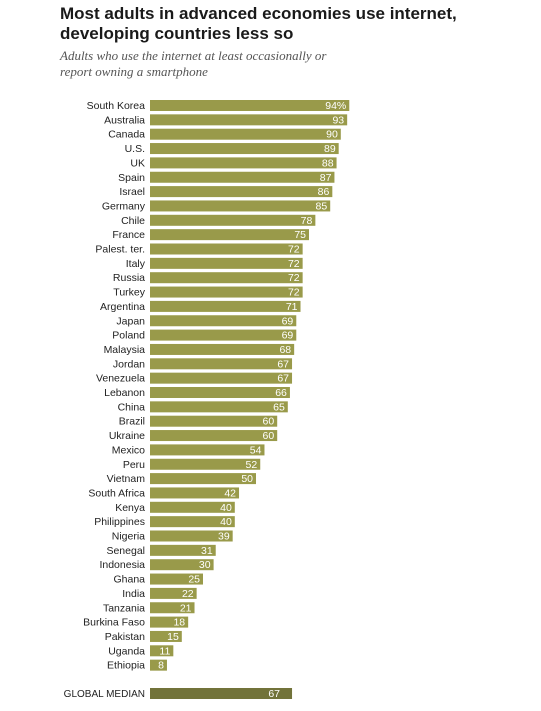  What do you see at coordinates (132, 407) in the screenshot?
I see `category-label: China` at bounding box center [132, 407].